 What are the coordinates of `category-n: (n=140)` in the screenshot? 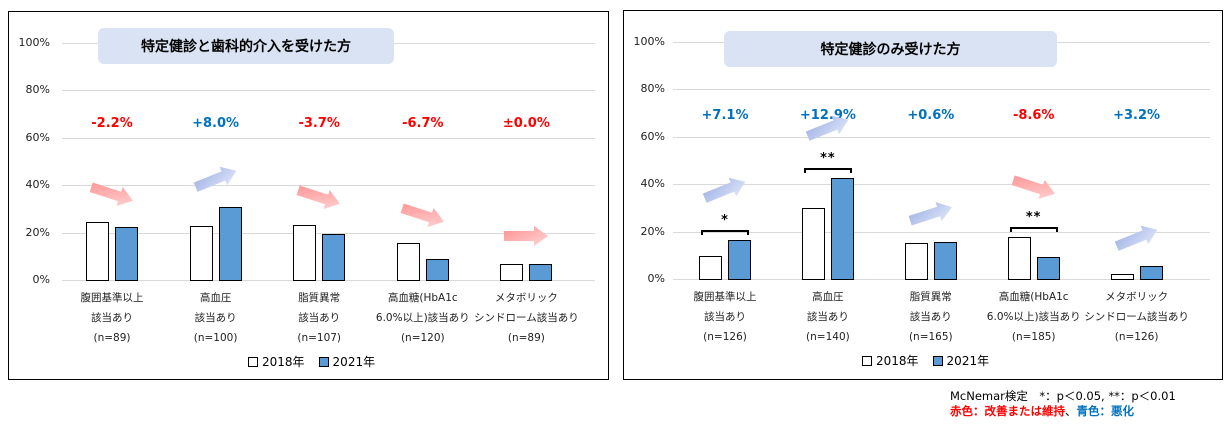 It's located at (828, 337).